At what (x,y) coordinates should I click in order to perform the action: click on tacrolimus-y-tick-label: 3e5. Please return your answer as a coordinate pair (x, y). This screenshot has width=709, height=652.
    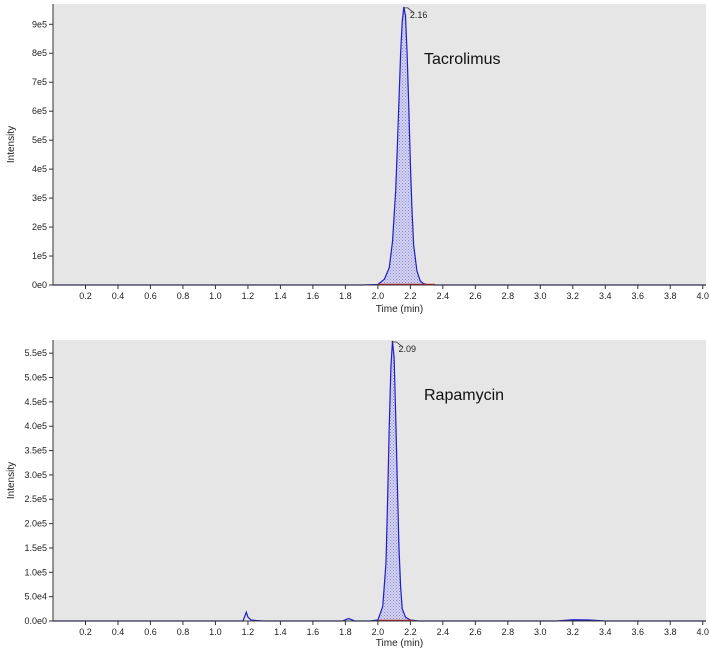
    Looking at the image, I should click on (39, 198).